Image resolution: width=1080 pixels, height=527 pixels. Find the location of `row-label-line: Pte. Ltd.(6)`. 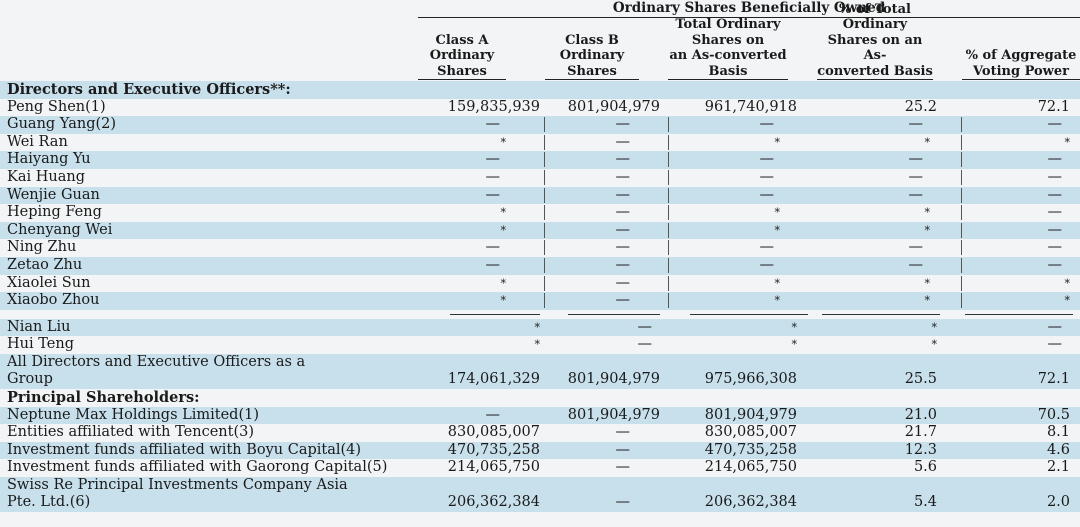

row-label-line: Pte. Ltd.(6) is located at coordinates (49, 501).